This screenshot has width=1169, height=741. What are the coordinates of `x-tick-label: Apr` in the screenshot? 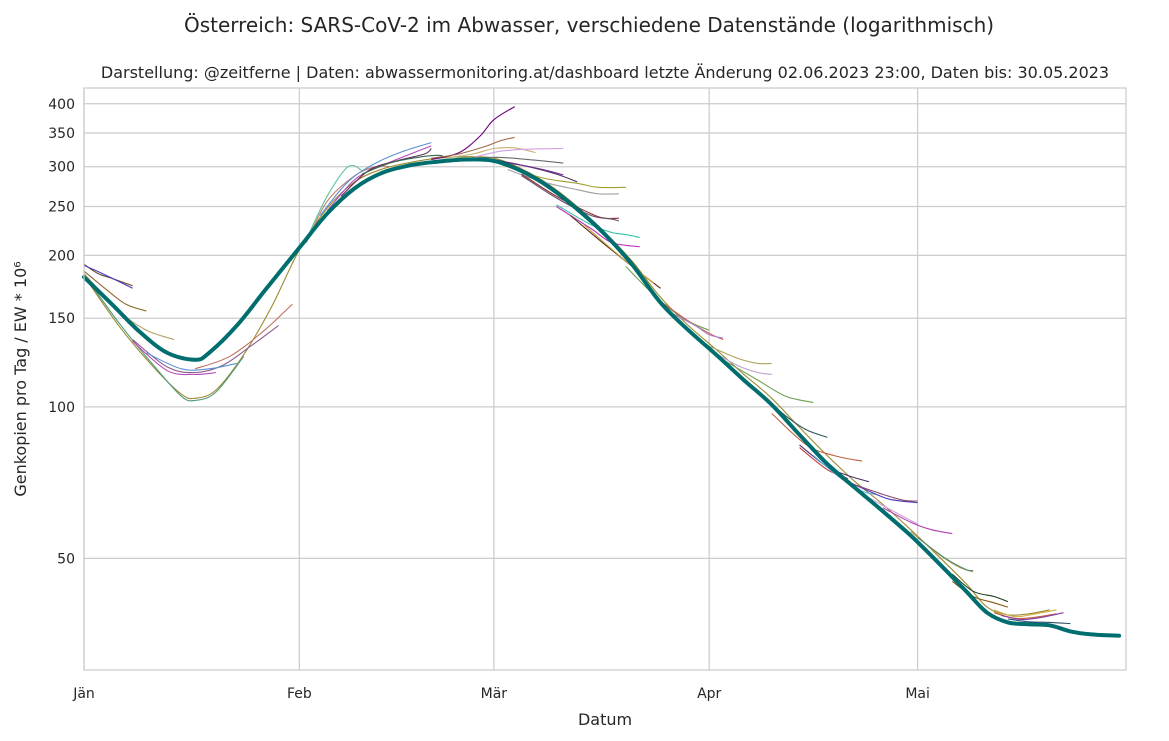 It's located at (709, 694).